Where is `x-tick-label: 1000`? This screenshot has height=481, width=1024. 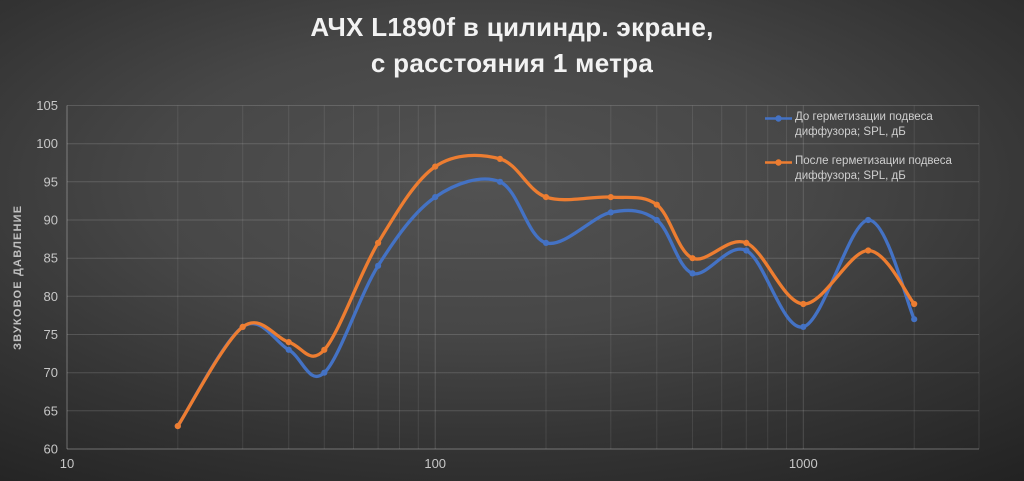
x-tick-label: 1000 is located at coordinates (803, 463).